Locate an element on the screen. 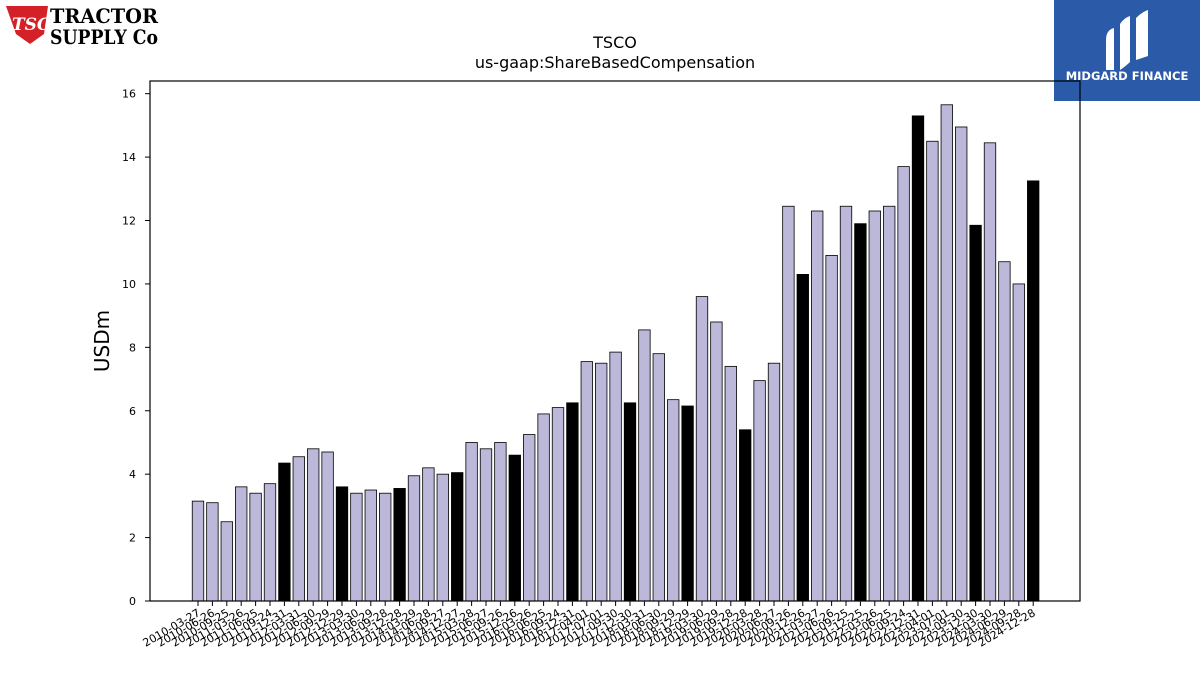  tsc-badge-icon: TSC is located at coordinates (28, 25).